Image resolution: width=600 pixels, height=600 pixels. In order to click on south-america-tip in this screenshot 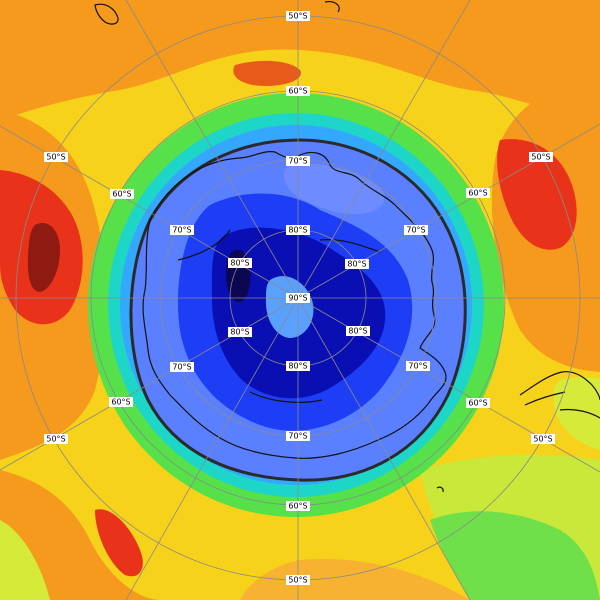, I will do `click(559, 395)`.